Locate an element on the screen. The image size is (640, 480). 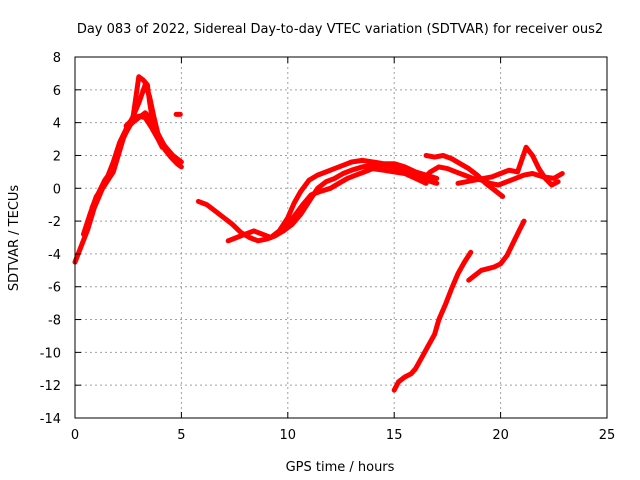
y-tick-label: -10 is located at coordinates (50, 353).